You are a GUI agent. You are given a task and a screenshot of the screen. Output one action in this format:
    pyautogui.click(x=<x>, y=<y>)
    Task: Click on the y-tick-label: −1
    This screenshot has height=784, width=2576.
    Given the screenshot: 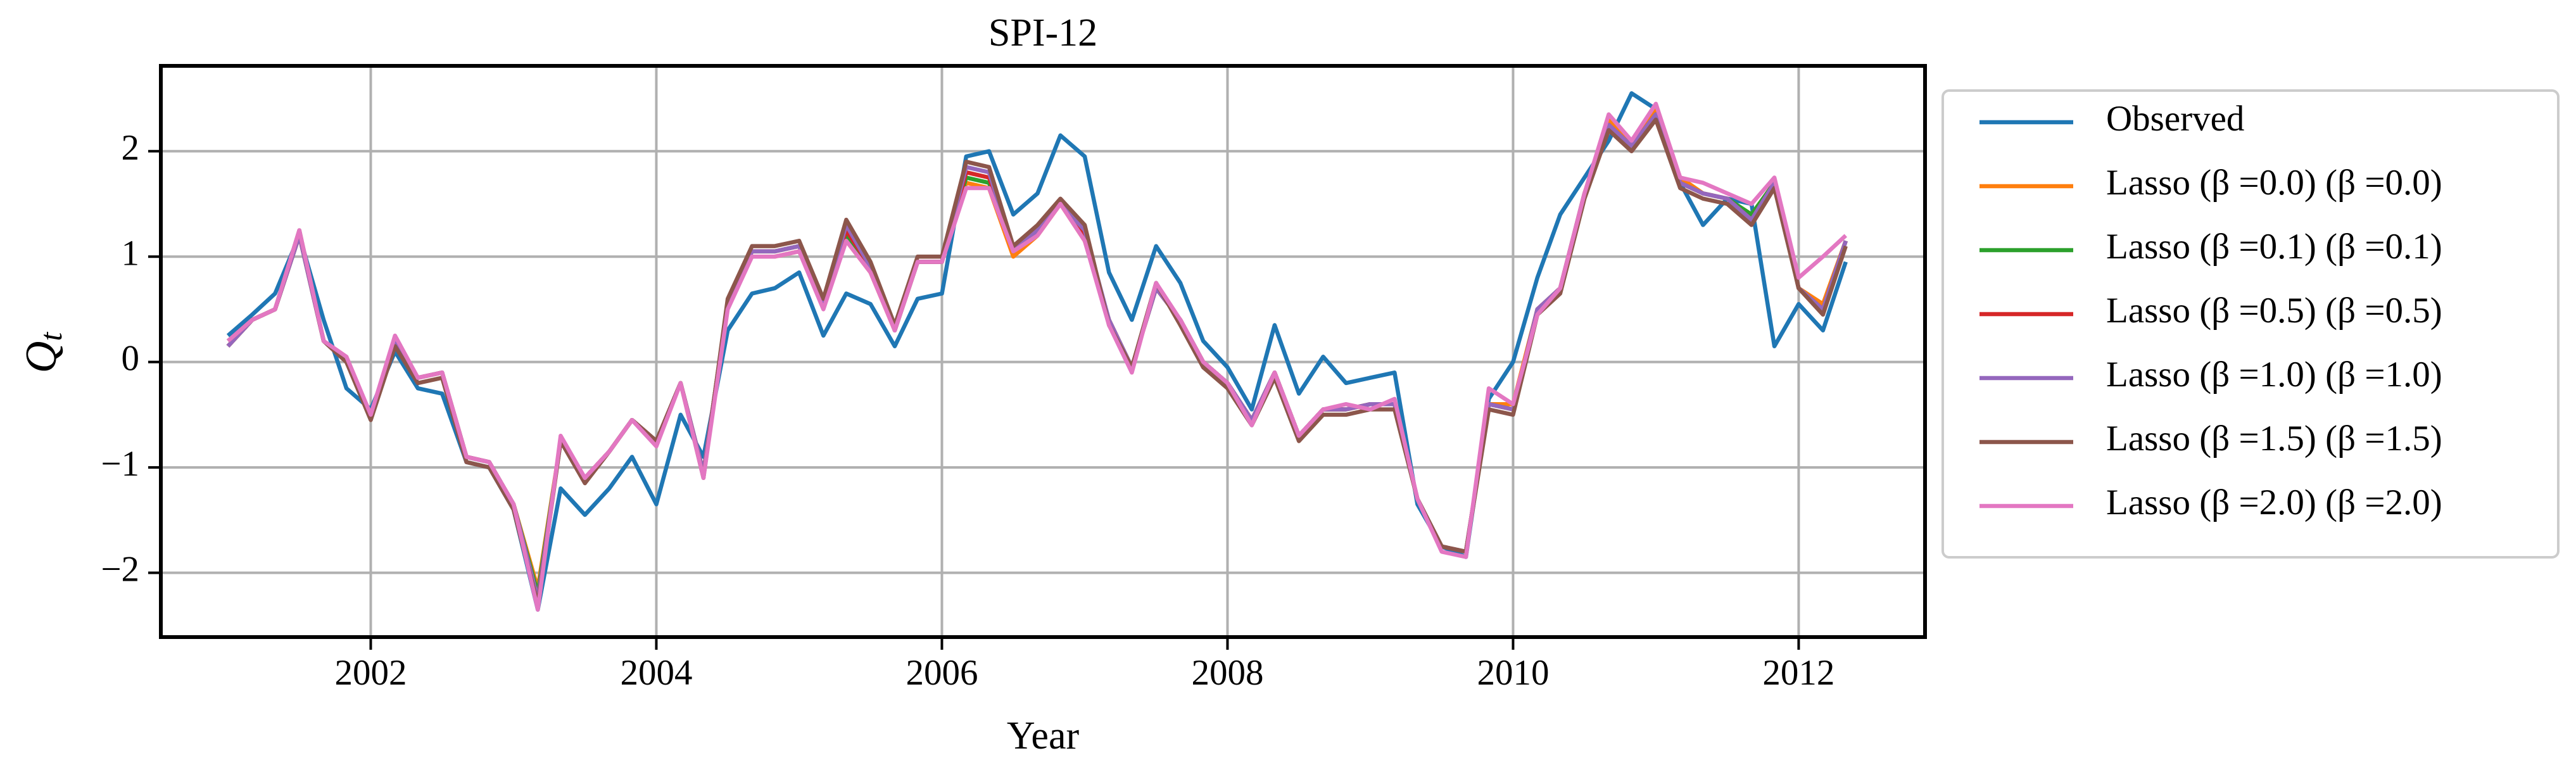 What is the action you would take?
    pyautogui.click(x=120, y=464)
    